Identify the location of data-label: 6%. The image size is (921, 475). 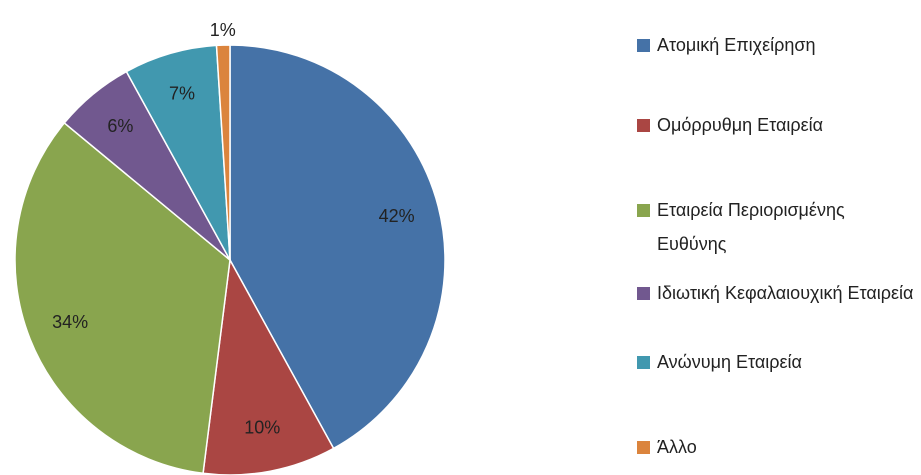
(120, 126).